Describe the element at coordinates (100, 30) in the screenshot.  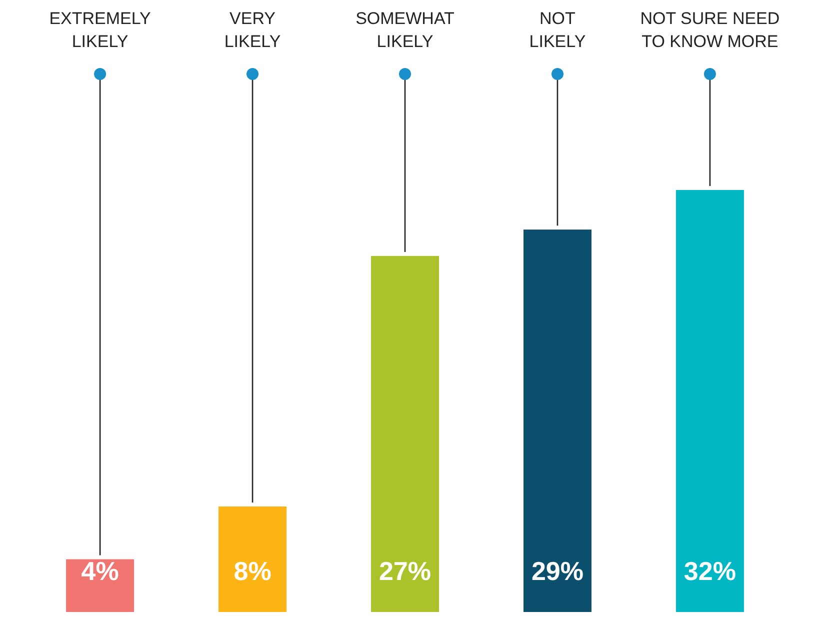
I see `x-tick-label: EXTREMELY LIKELY` at that location.